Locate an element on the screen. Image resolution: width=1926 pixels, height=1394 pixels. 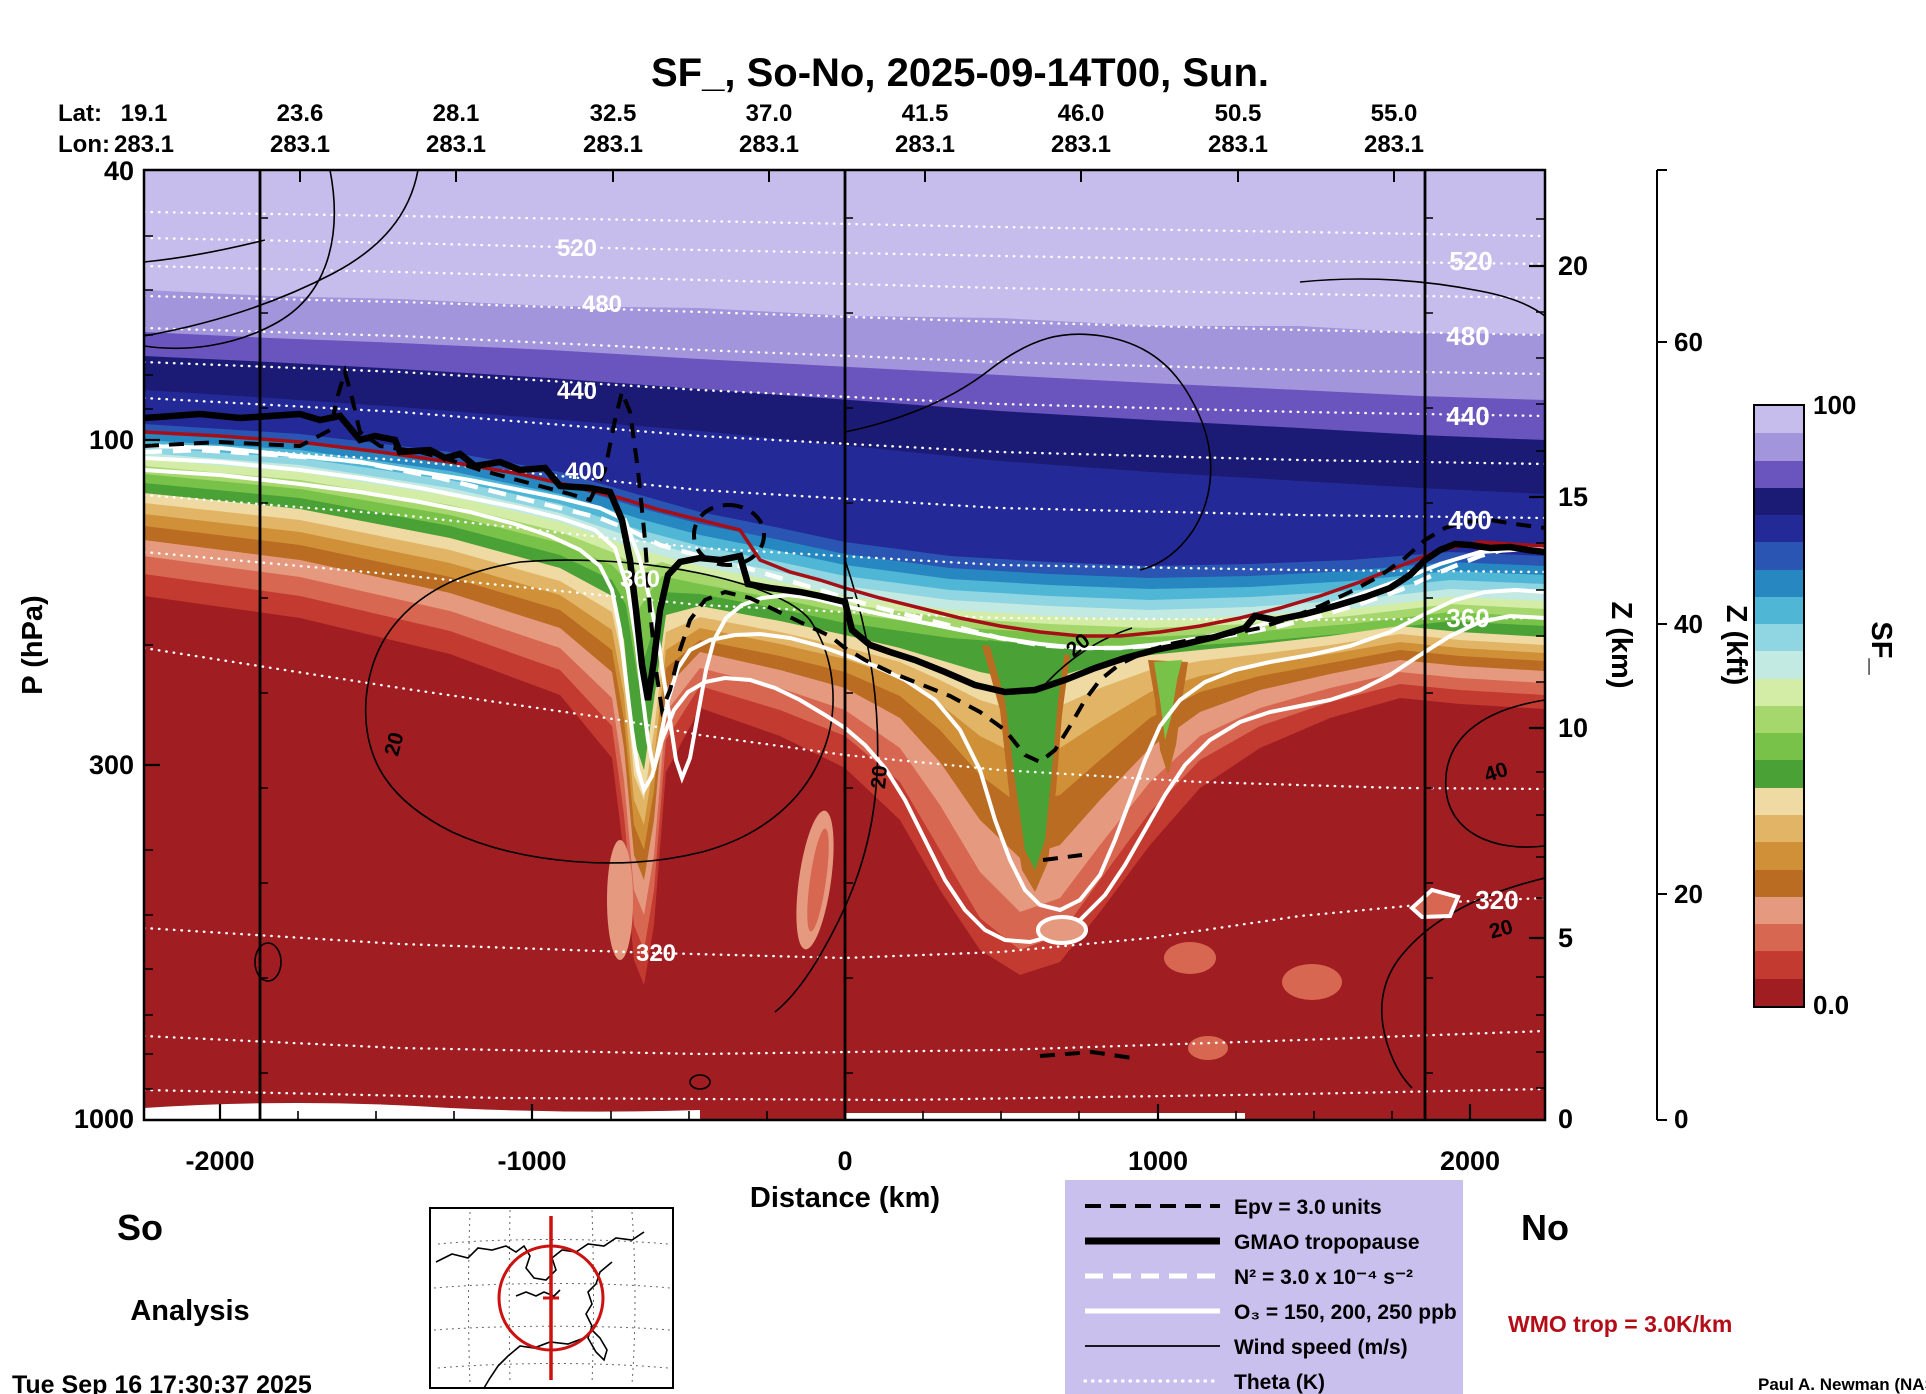
zkft-tick-label: 20 is located at coordinates (1688, 894).